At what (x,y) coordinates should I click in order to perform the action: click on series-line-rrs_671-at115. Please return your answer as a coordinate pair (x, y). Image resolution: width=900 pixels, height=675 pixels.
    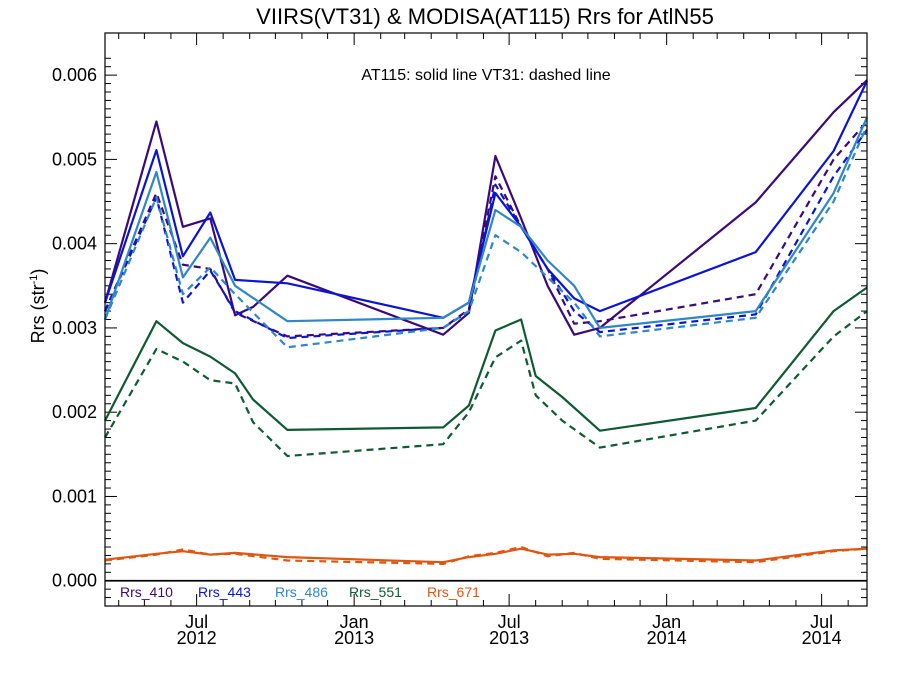
    Looking at the image, I should click on (486, 555).